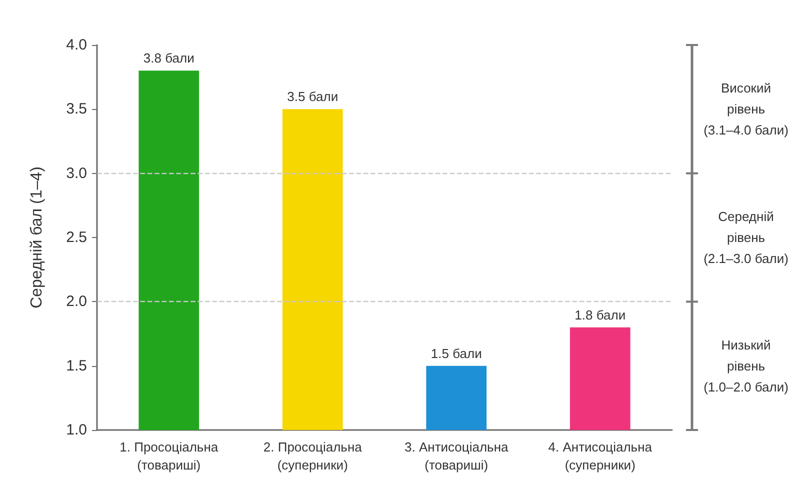  Describe the element at coordinates (76, 109) in the screenshot. I see `y-tick-label: 3.5` at that location.